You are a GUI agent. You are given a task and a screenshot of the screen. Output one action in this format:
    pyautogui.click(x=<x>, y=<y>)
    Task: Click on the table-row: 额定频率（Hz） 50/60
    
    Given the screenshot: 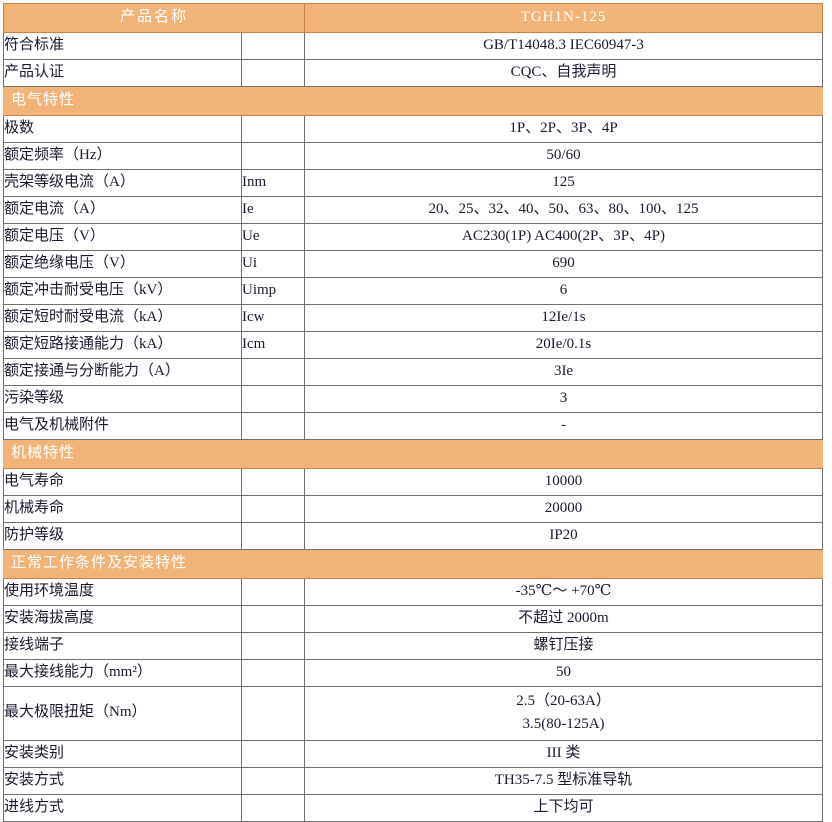 What is the action you would take?
    pyautogui.click(x=413, y=156)
    